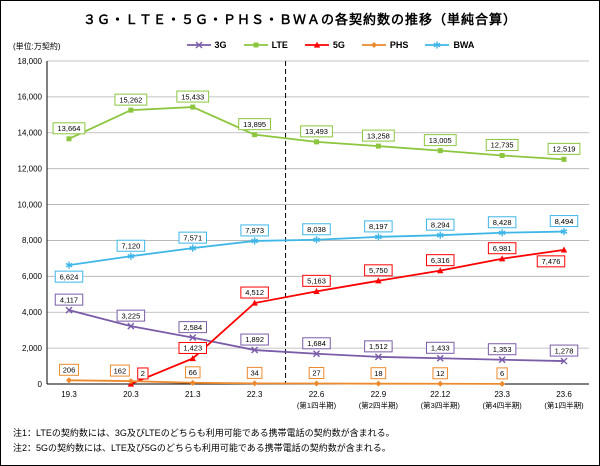 The width and height of the screenshot is (600, 466). I want to click on data-label: 7,476, so click(551, 261).